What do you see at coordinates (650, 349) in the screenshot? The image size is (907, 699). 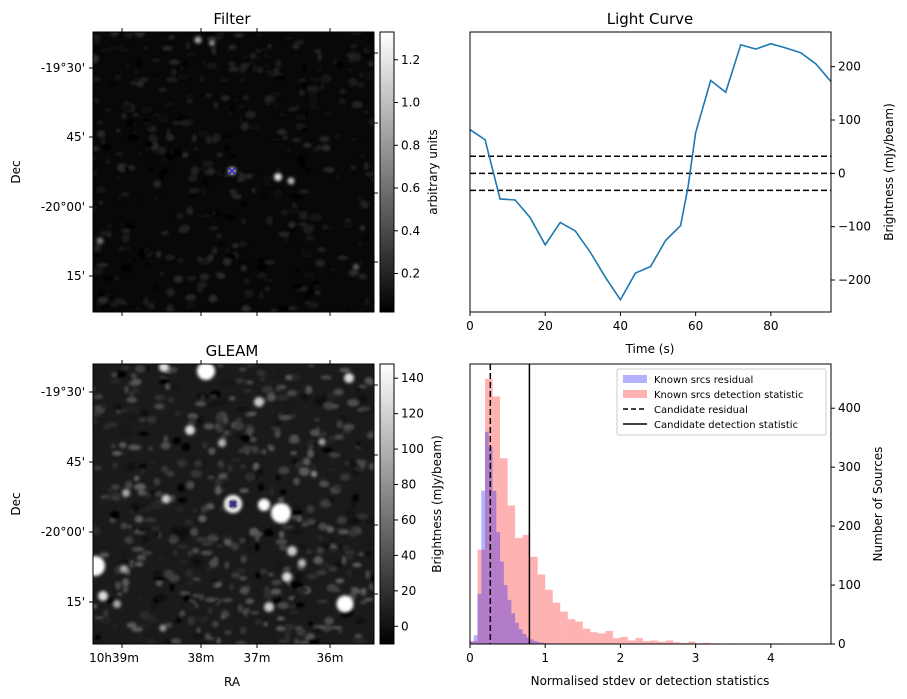 I see `light-curve-x-label: Time (s)` at bounding box center [650, 349].